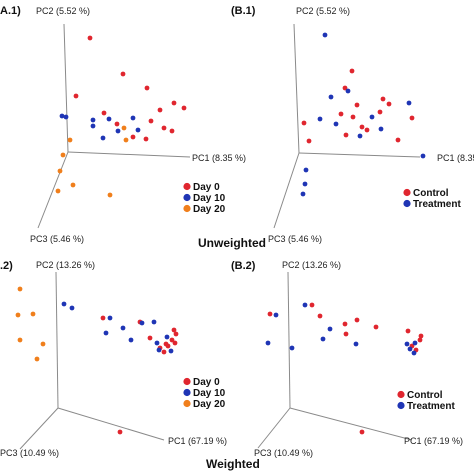 Image resolution: width=474 pixels, height=474 pixels. What do you see at coordinates (111, 424) in the screenshot?
I see `a2-axis-pc1` at bounding box center [111, 424].